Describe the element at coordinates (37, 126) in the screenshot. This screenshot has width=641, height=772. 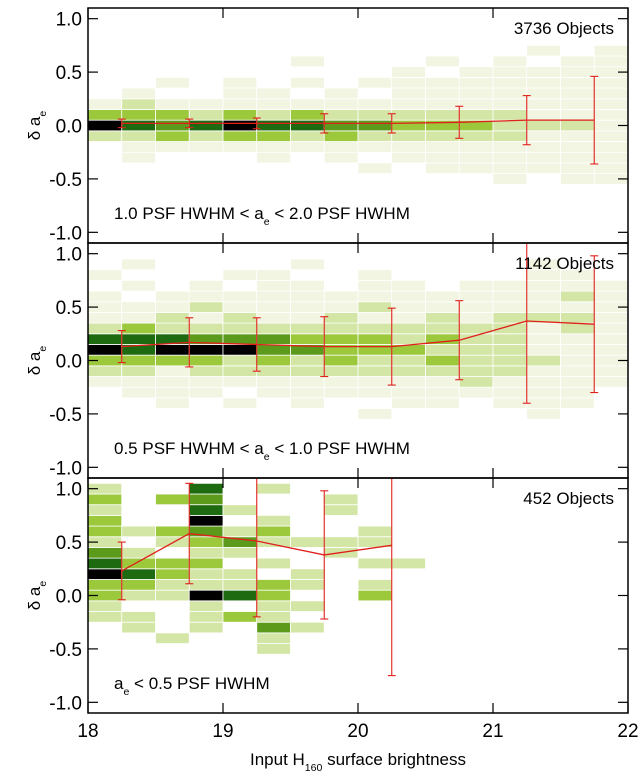
I see `y-axis-label: δ ae` at that location.